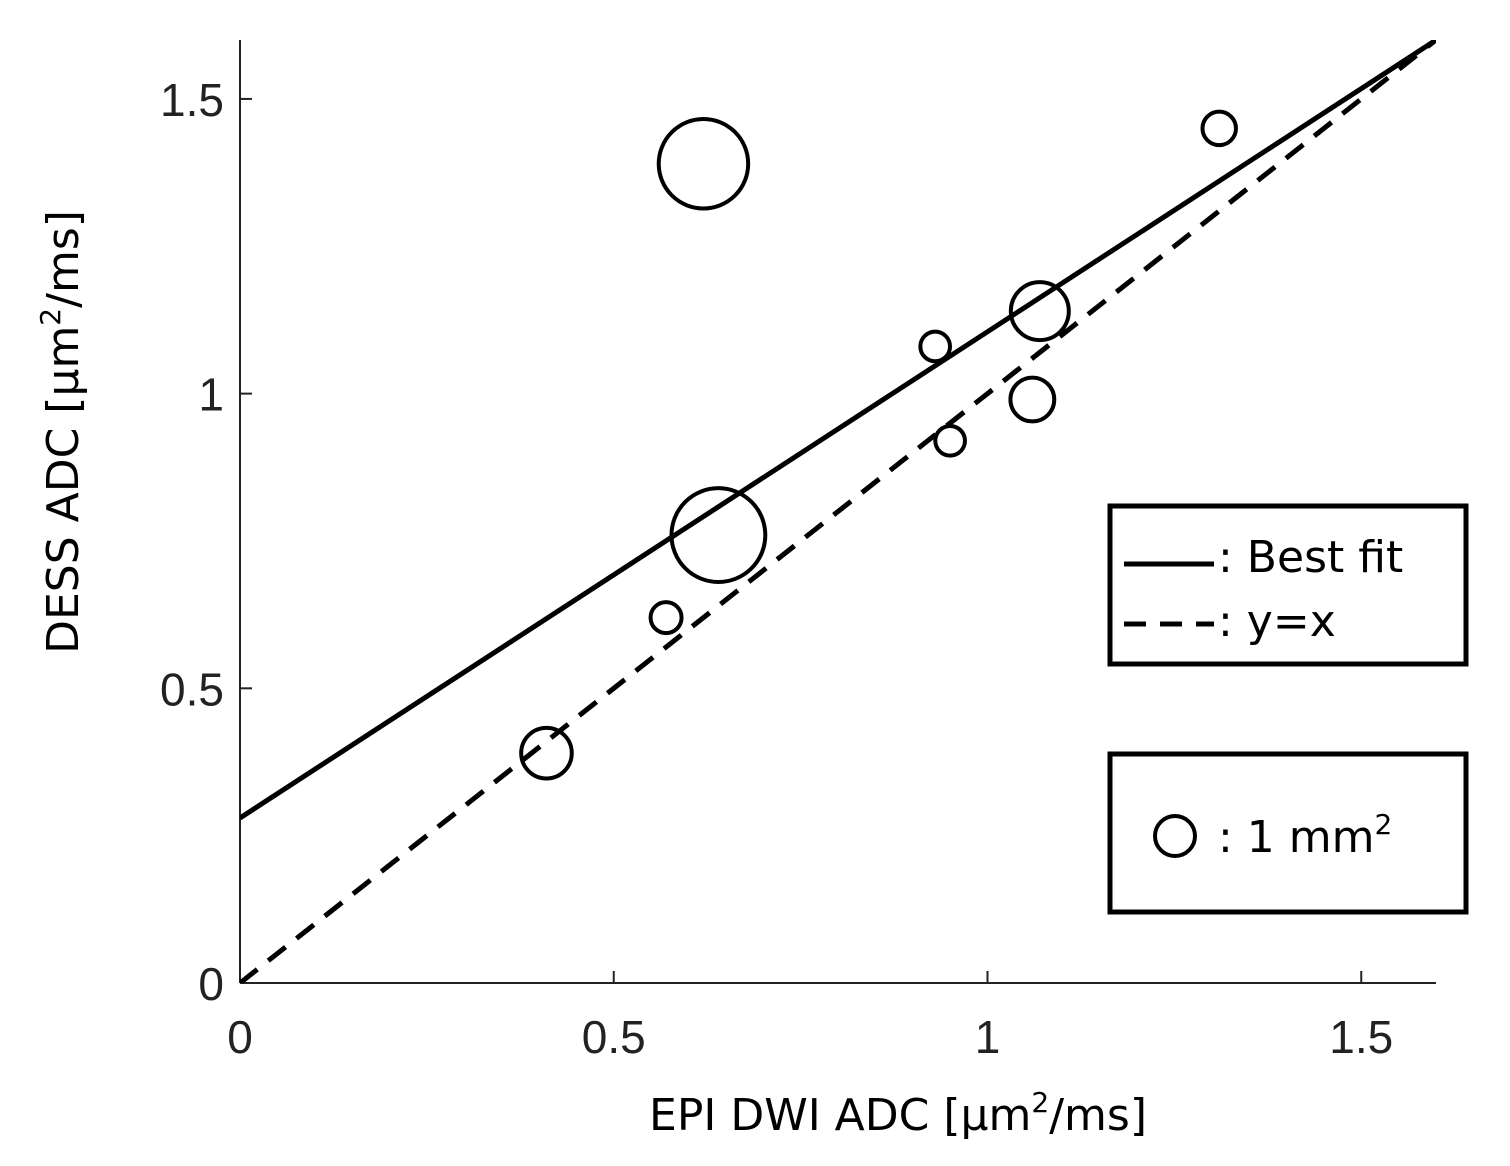  I want to click on x-tick-label: 0.5, so click(614, 1037).